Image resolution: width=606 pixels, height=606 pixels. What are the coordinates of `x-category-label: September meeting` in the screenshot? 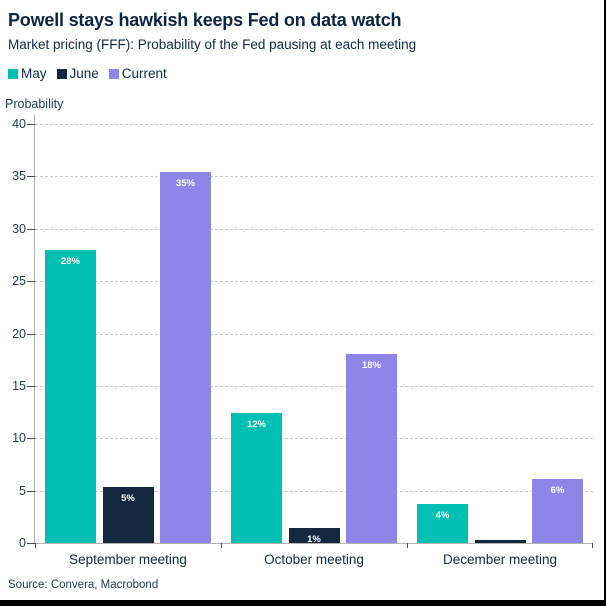 It's located at (128, 559).